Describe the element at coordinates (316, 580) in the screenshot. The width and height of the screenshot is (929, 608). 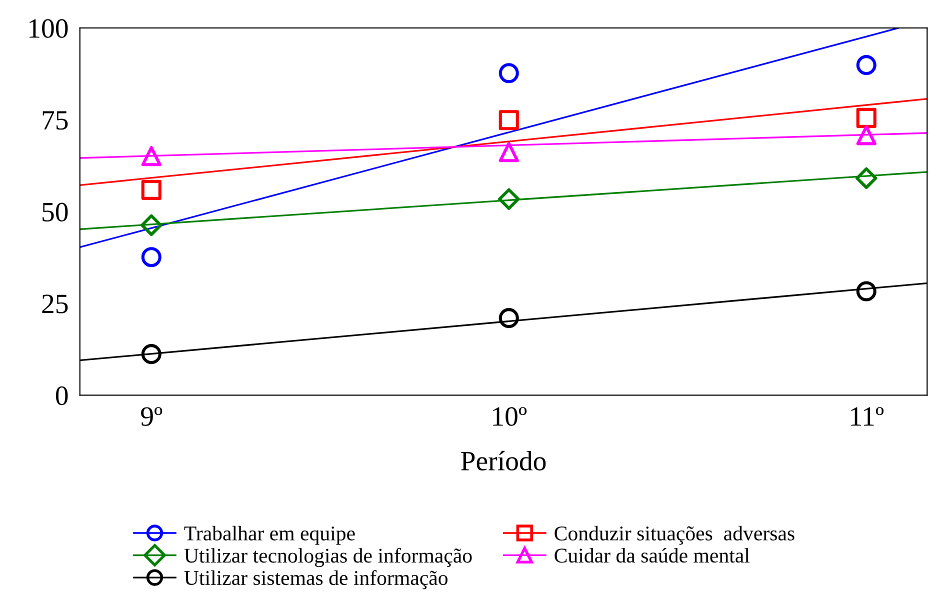
I see `legend-label: Utilizar sistemas de informação` at that location.